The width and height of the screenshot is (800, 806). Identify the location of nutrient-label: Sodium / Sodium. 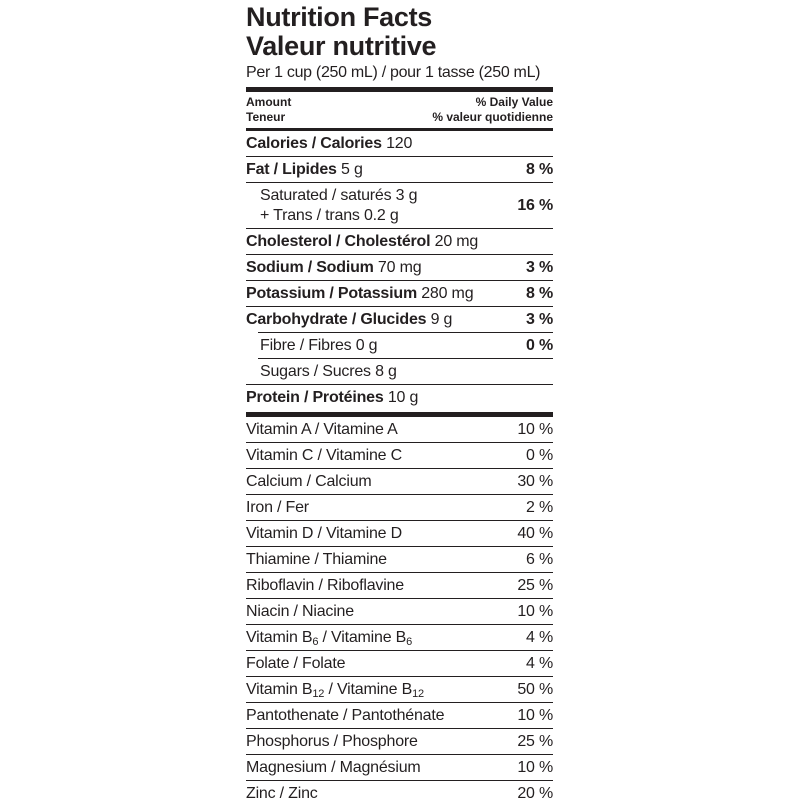
(310, 267).